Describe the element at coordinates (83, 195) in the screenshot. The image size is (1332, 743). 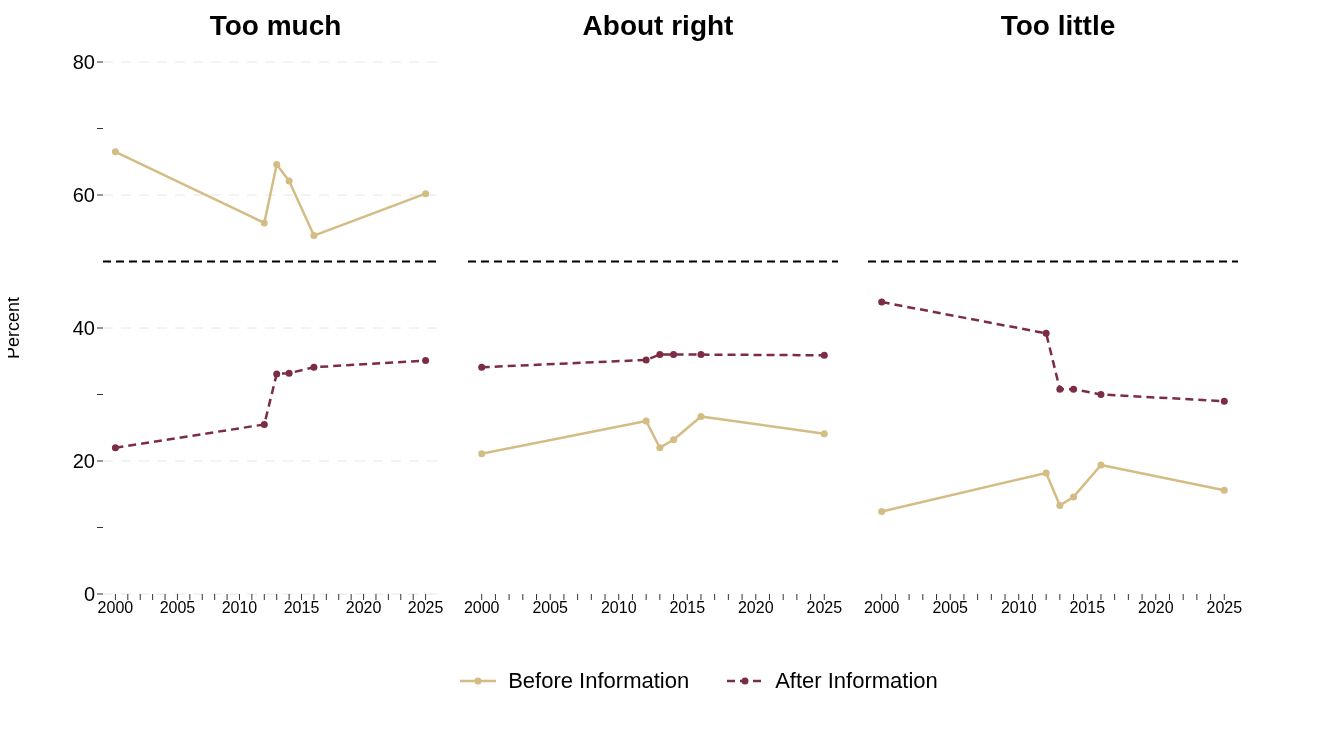
I see `y-tick-label: 60` at that location.